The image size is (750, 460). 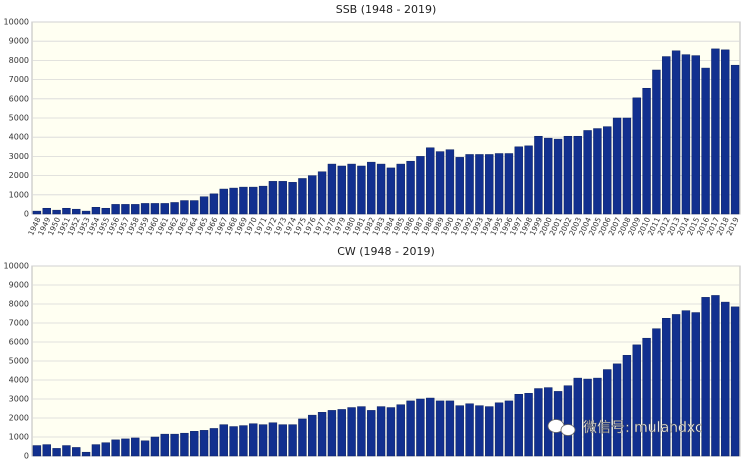 What do you see at coordinates (19, 194) in the screenshot?
I see `y-tick-label: 1000` at bounding box center [19, 194].